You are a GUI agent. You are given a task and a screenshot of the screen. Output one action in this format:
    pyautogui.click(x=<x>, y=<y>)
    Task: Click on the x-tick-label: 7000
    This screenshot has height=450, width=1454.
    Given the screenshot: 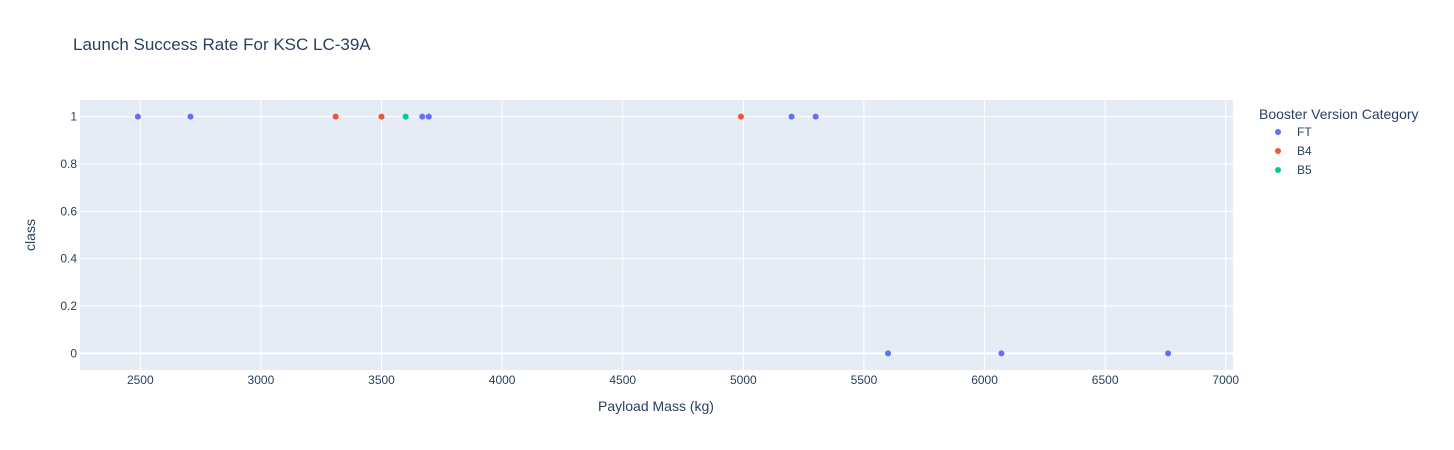 What is the action you would take?
    pyautogui.click(x=1225, y=380)
    